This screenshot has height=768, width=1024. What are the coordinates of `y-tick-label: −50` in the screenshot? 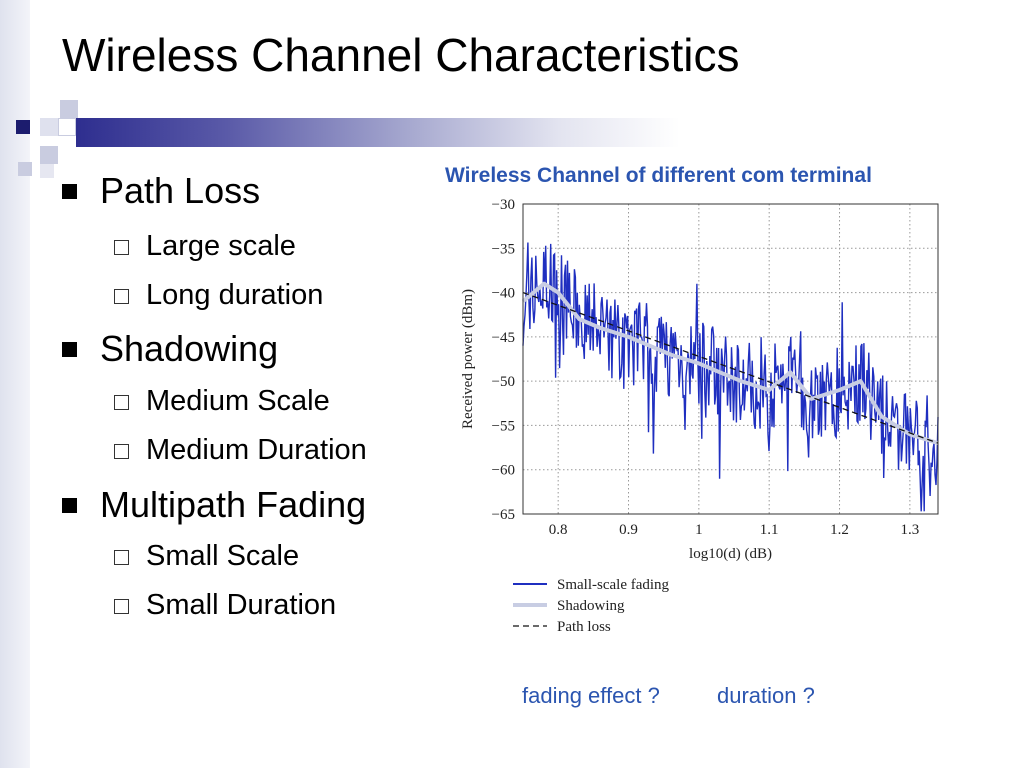 It's located at (503, 382).